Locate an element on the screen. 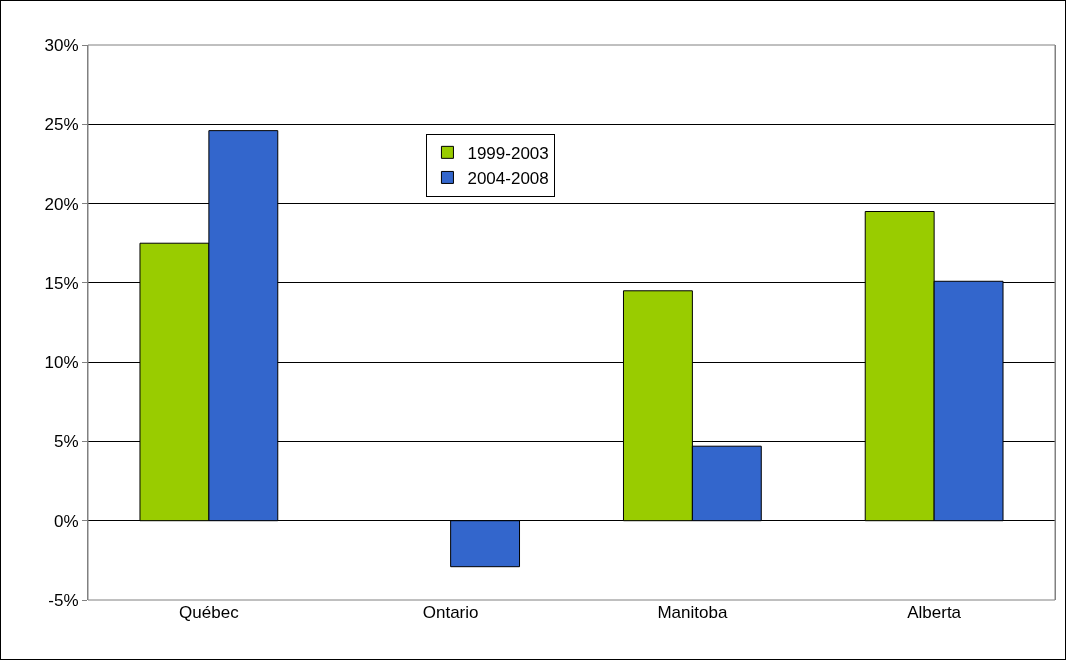 This screenshot has height=660, width=1066. y-tick-label: 30% is located at coordinates (61, 45).